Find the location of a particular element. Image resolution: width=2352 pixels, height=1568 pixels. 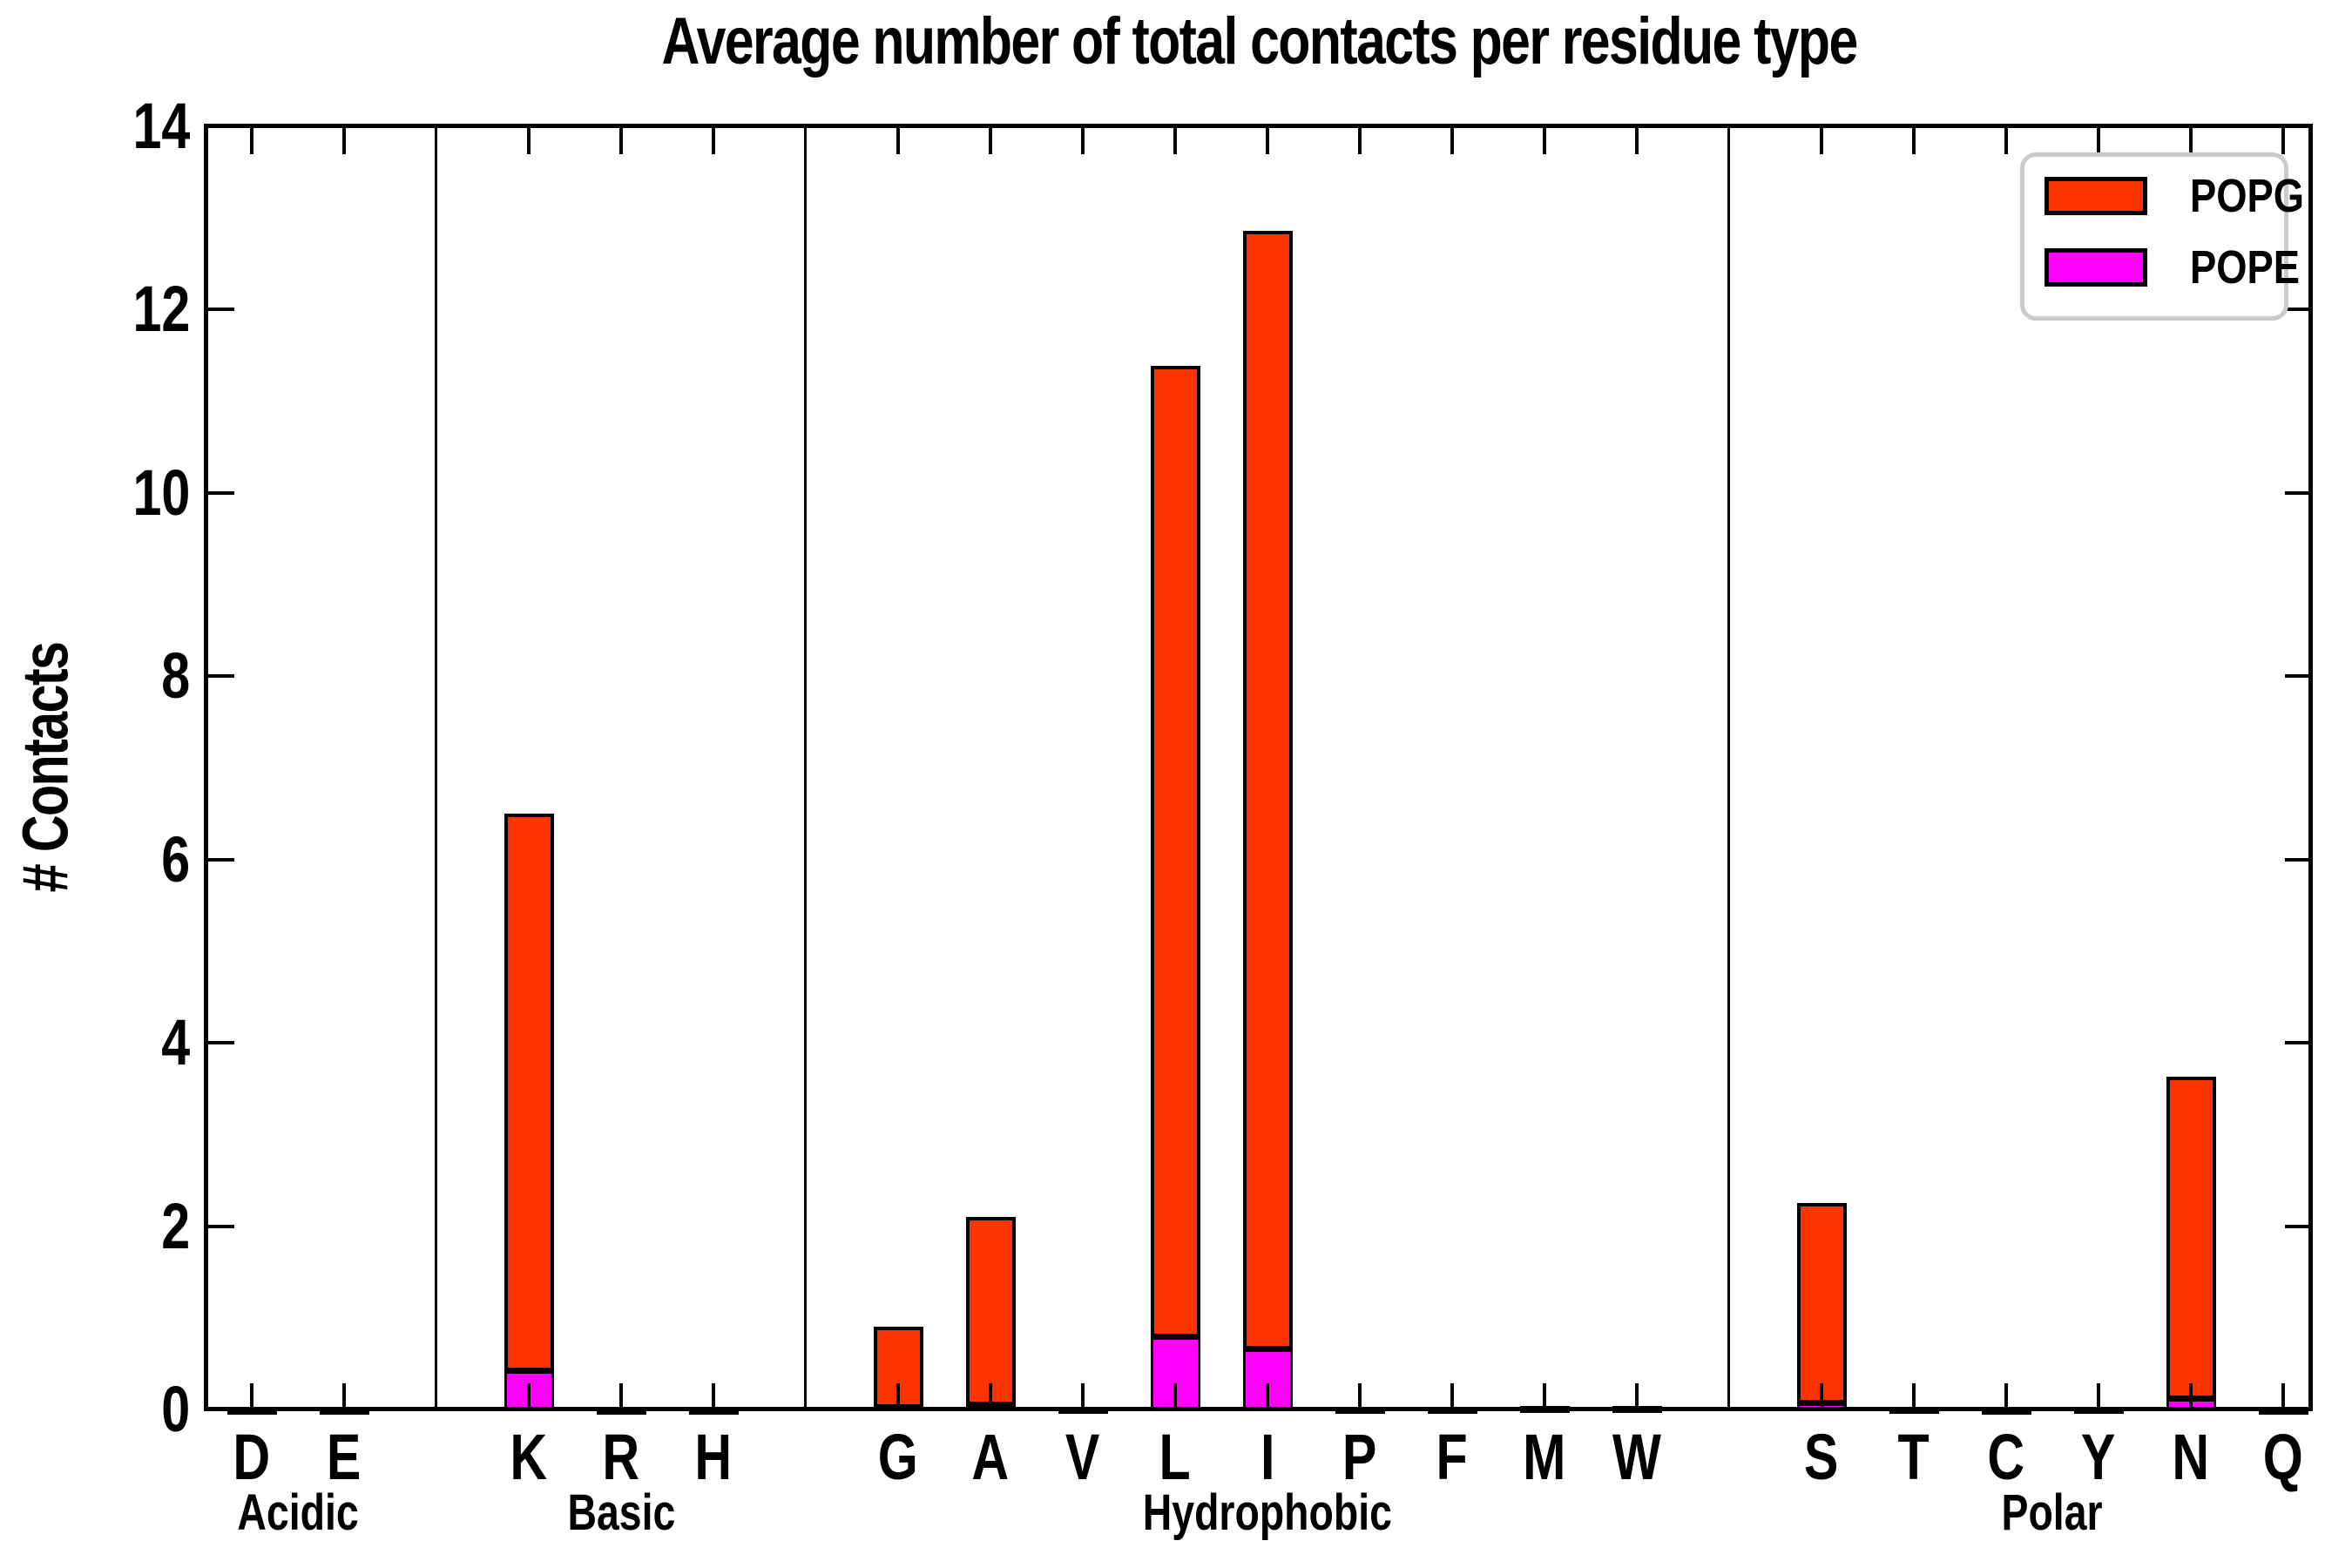

x-tick-label-D: D is located at coordinates (252, 1457).